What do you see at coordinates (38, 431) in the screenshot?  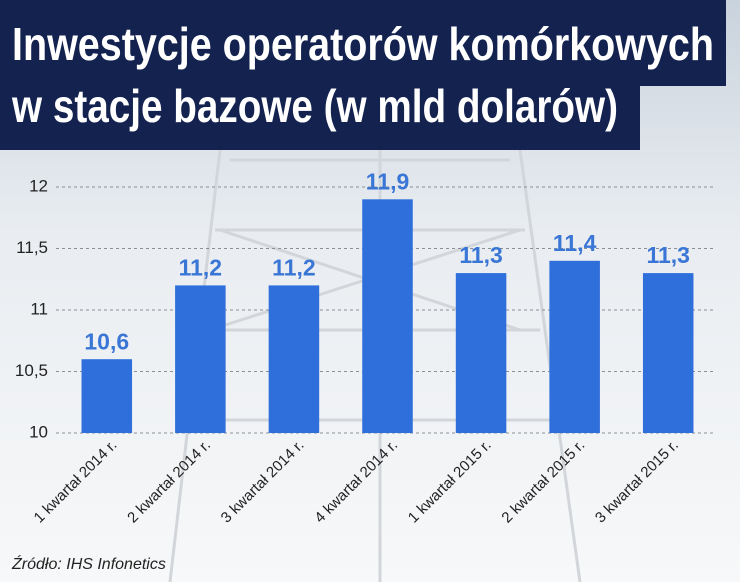 I see `y-tick-label: 10` at bounding box center [38, 431].